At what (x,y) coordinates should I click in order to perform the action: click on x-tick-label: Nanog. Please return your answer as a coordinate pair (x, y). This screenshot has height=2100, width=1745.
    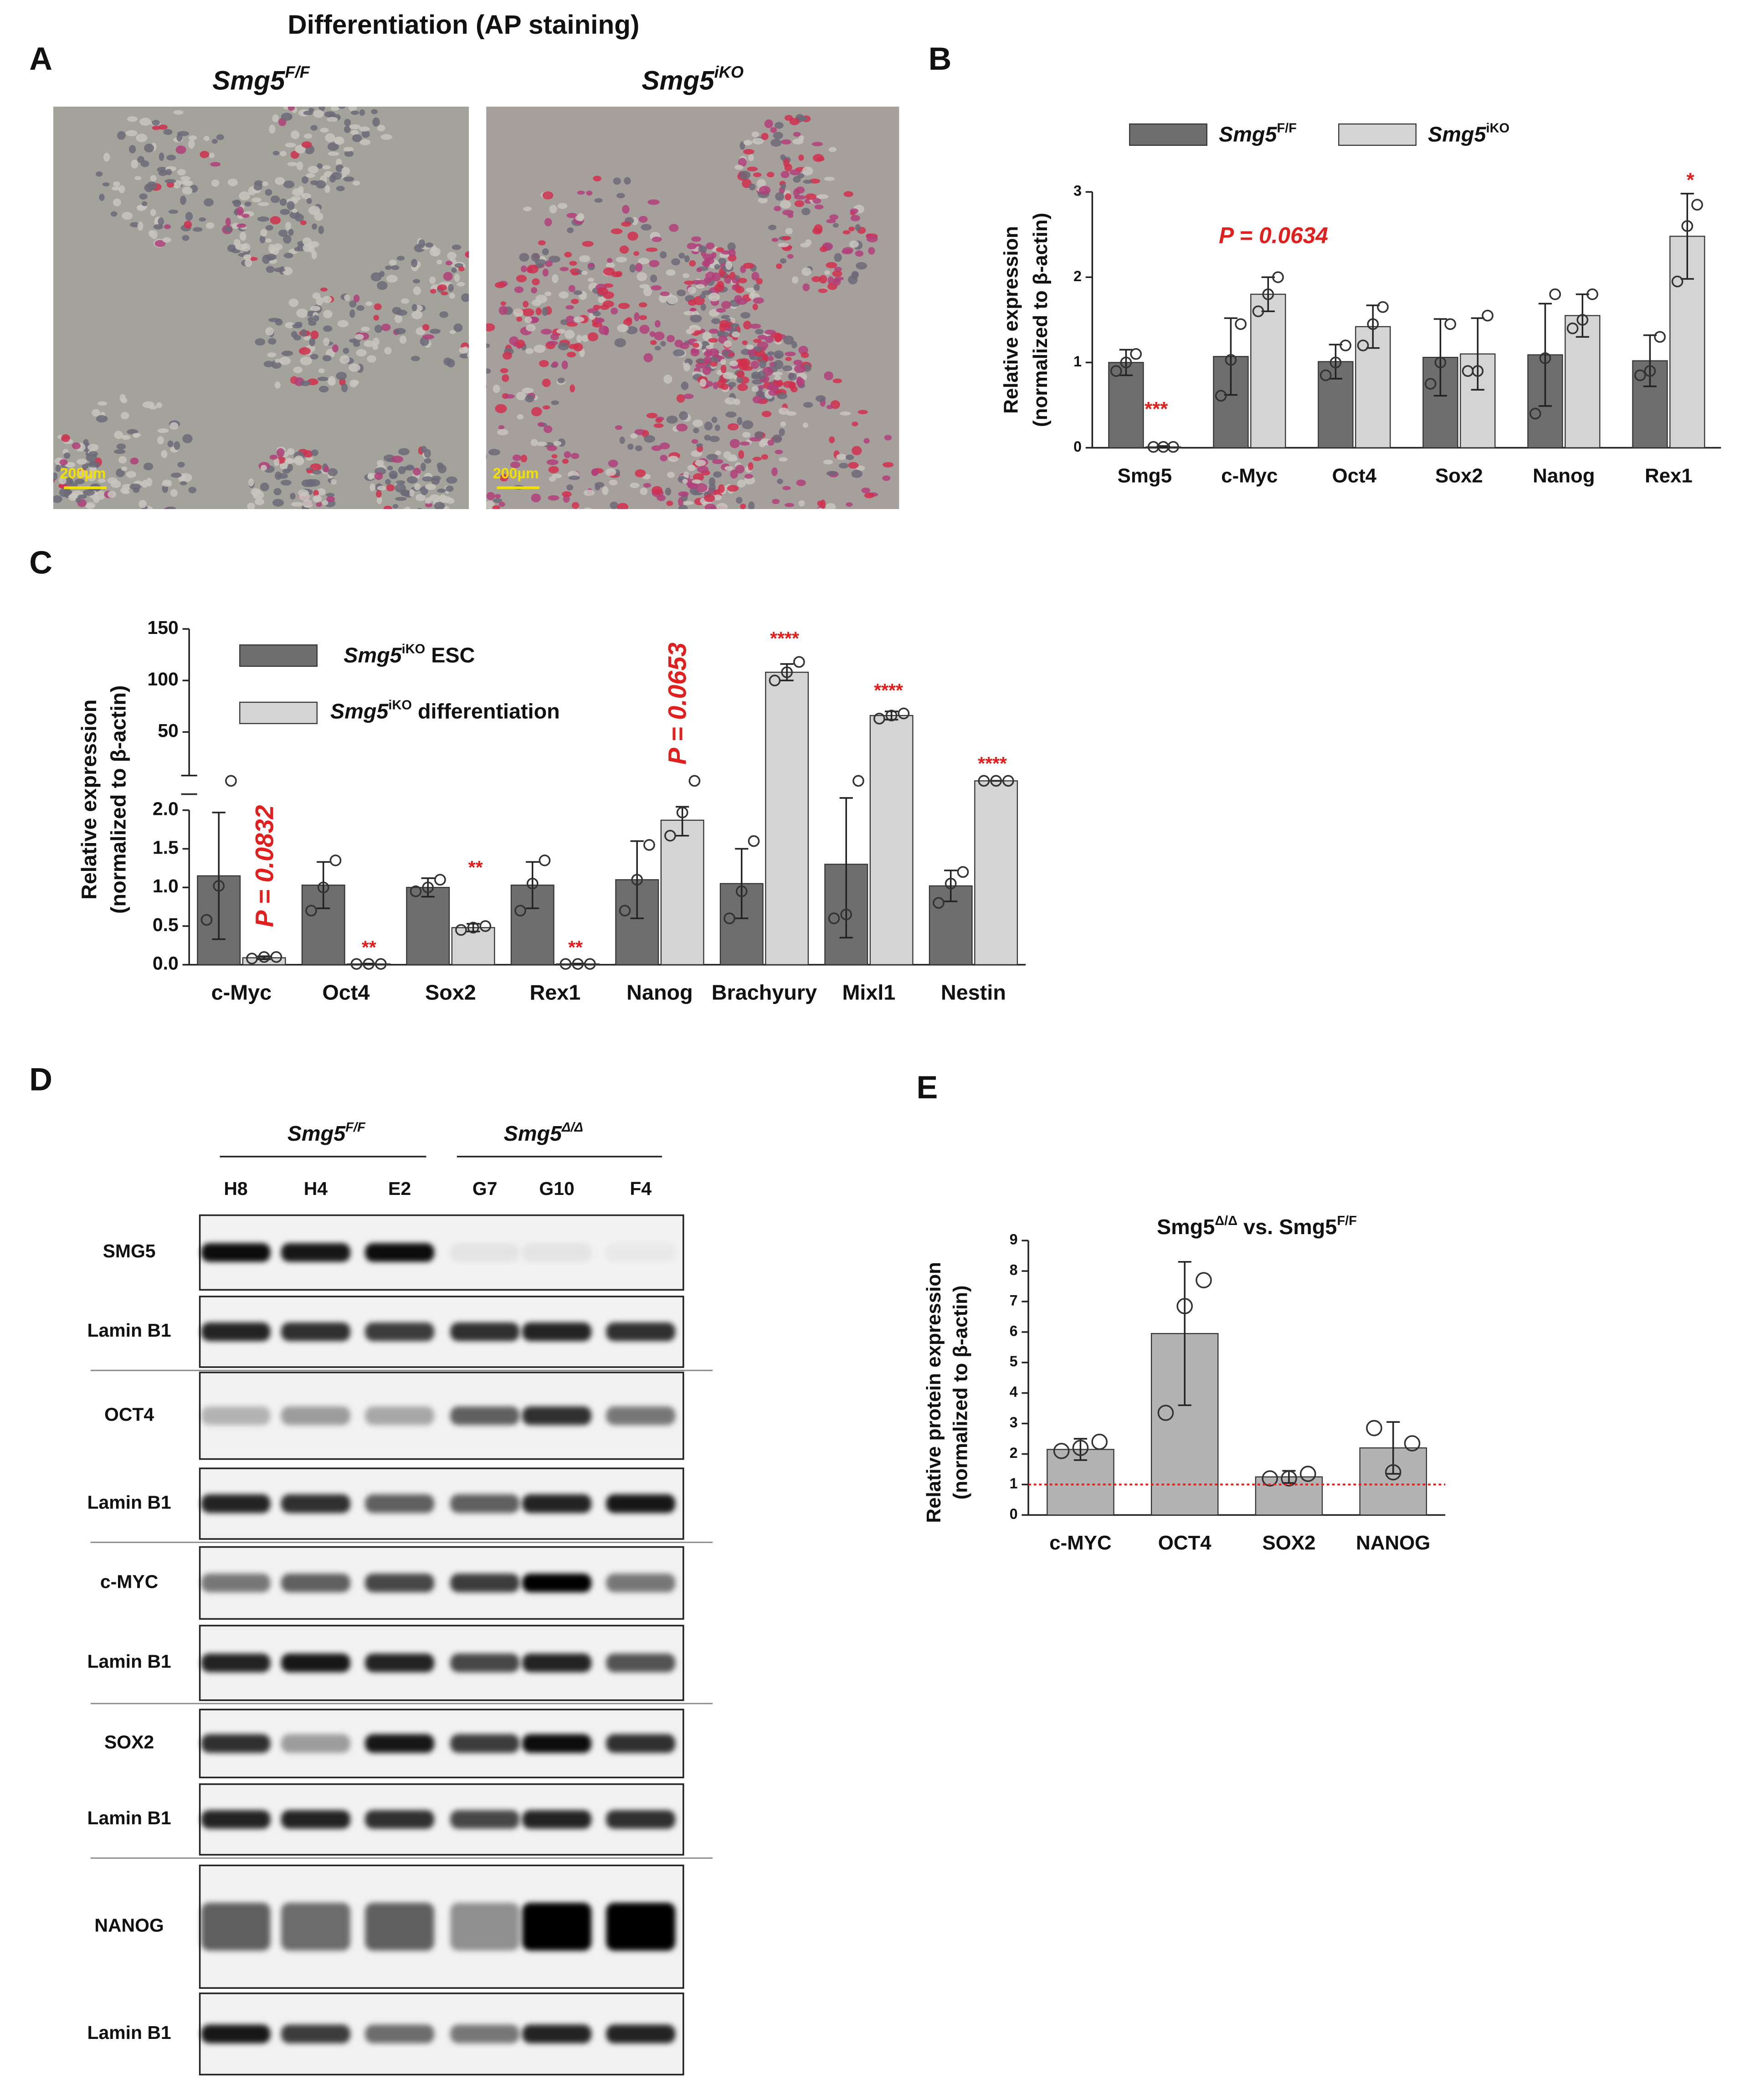
    Looking at the image, I should click on (659, 993).